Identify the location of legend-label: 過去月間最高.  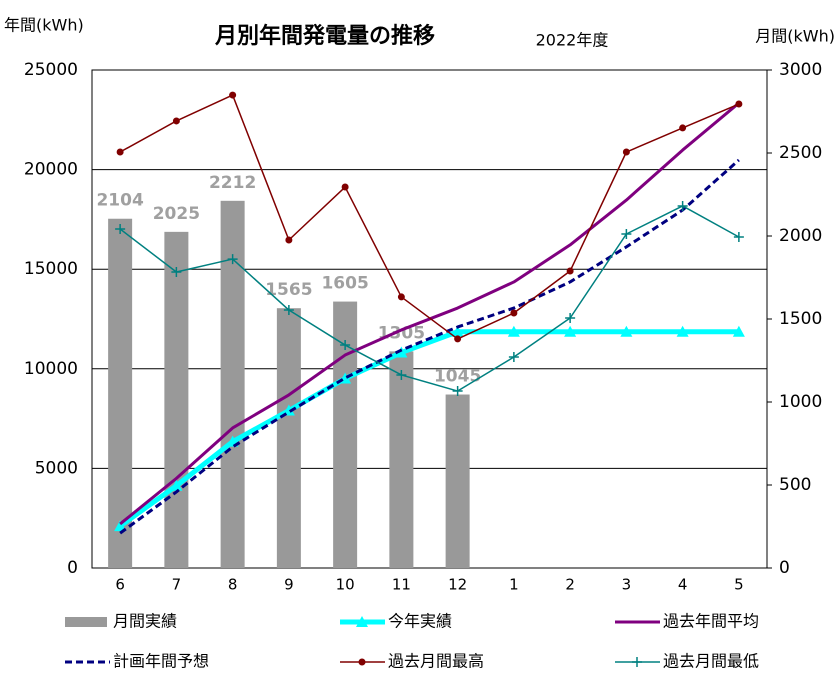
(436, 661).